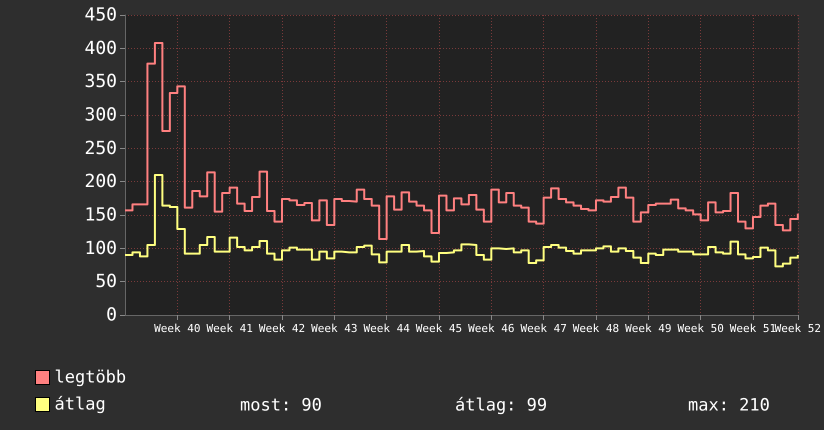 The image size is (824, 430). I want to click on x-tick-label: Week 43, so click(334, 328).